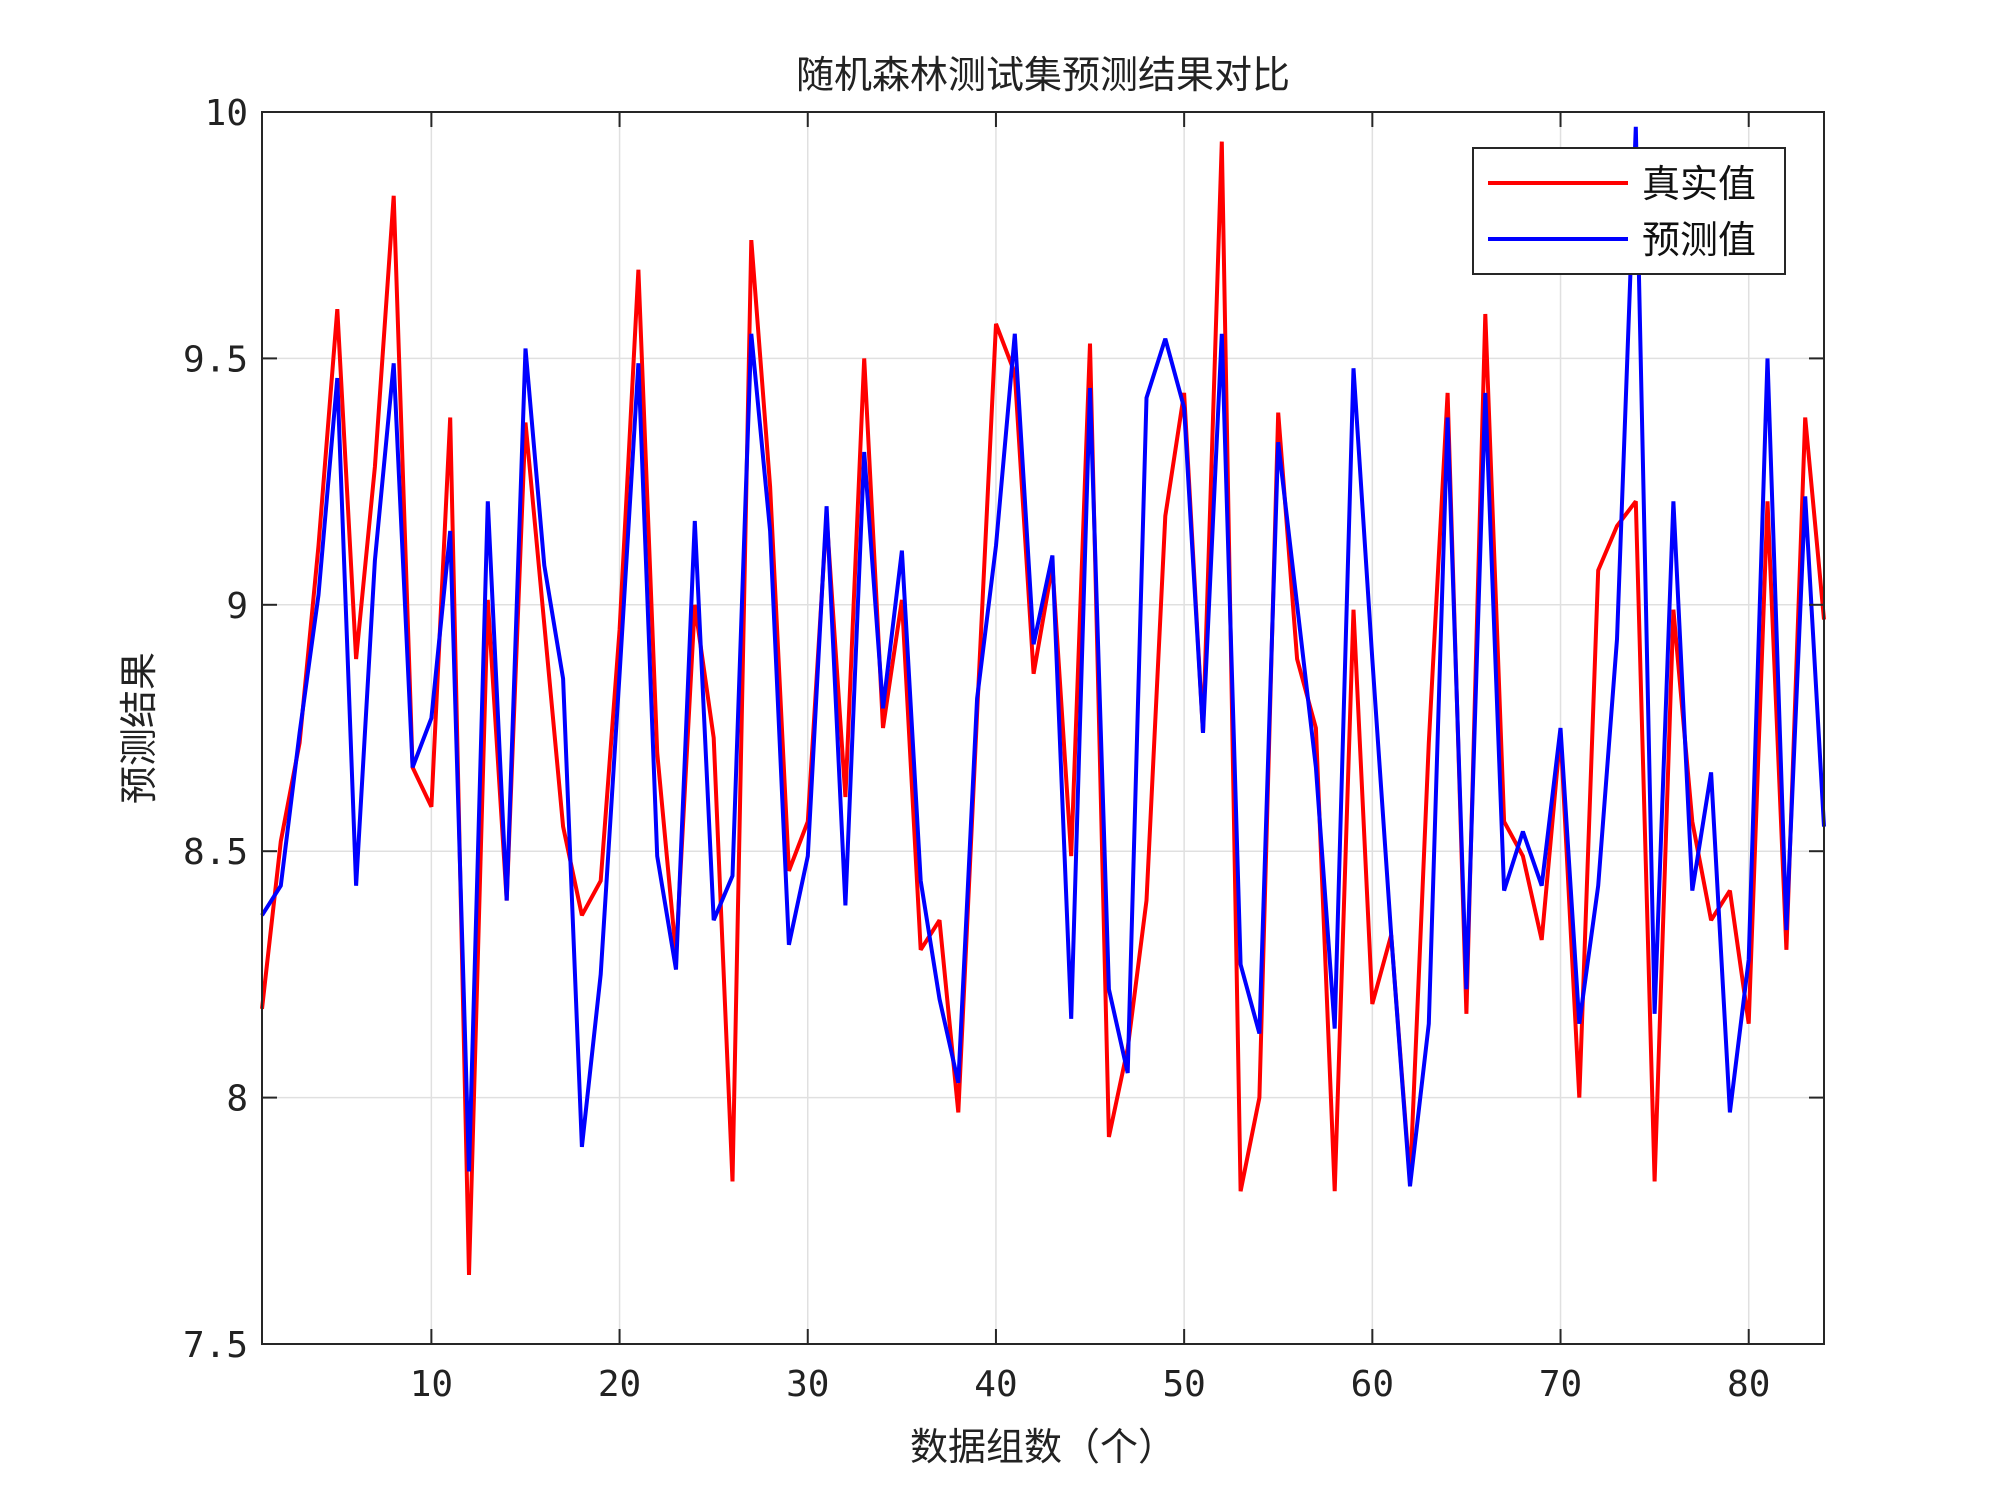 This screenshot has width=2000, height=1500. What do you see at coordinates (1699, 240) in the screenshot?
I see `legend-label-predicted-values: 预测值` at bounding box center [1699, 240].